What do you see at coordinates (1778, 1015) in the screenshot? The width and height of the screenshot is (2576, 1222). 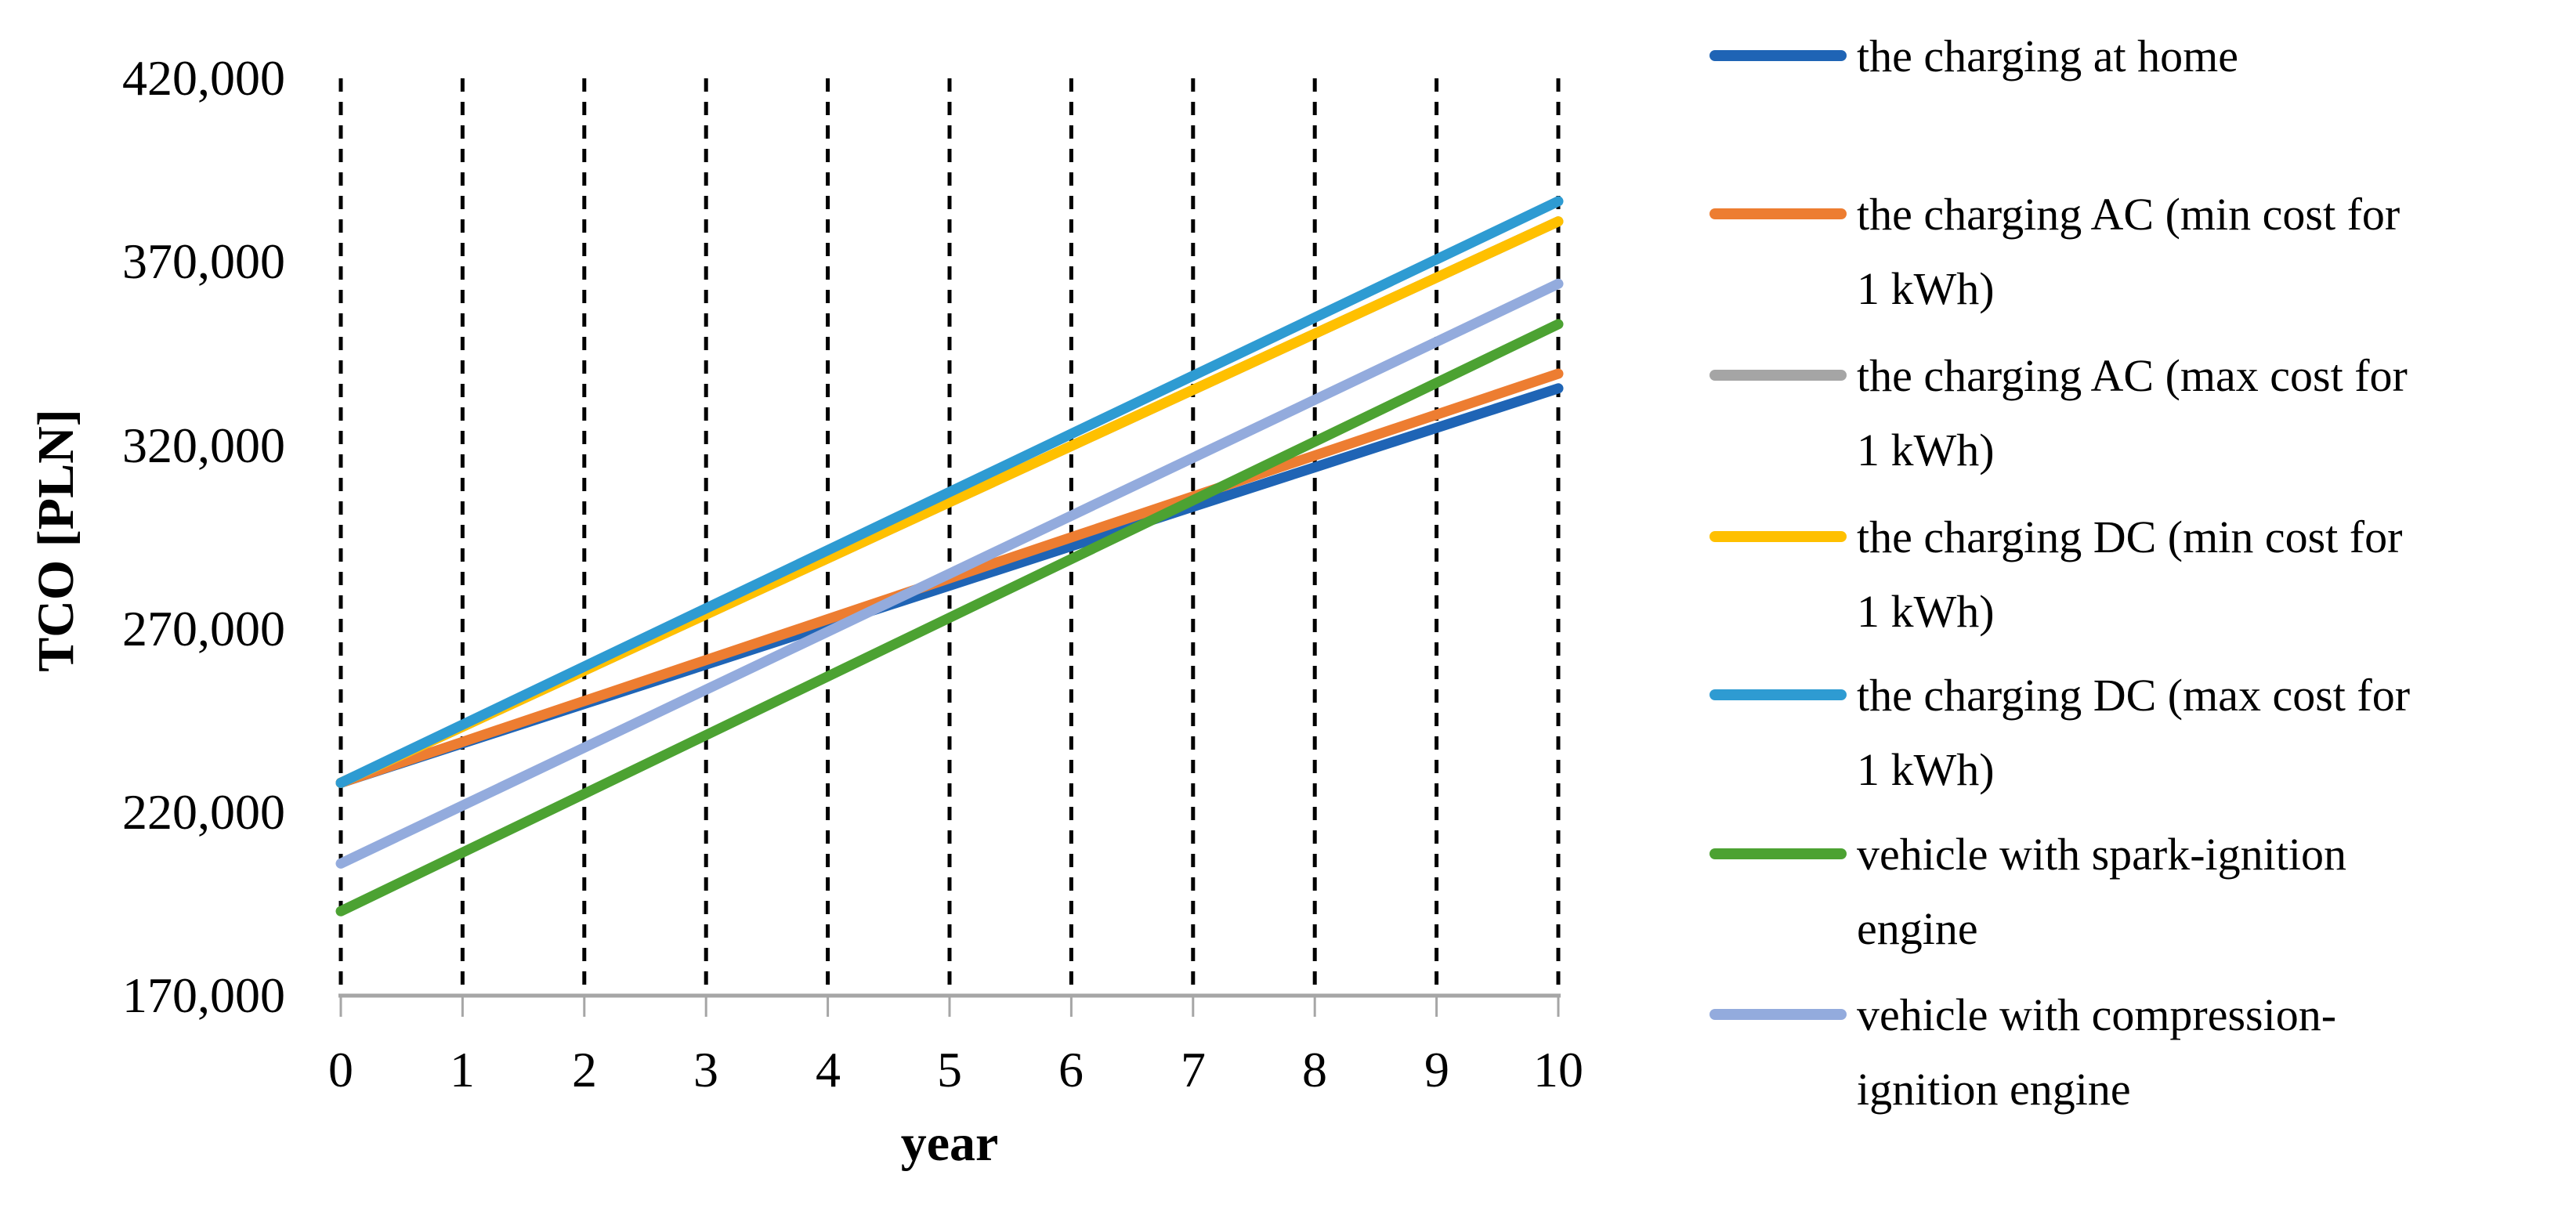 I see `legend-swatch-compression-ignition` at bounding box center [1778, 1015].